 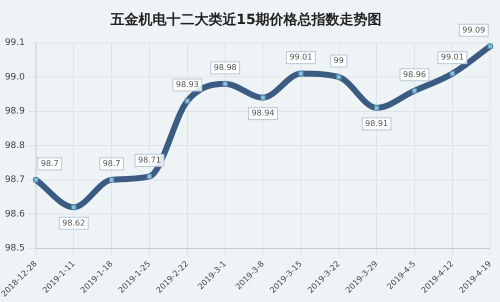 What do you see at coordinates (74, 223) in the screenshot?
I see `data-label: 98.62` at bounding box center [74, 223].